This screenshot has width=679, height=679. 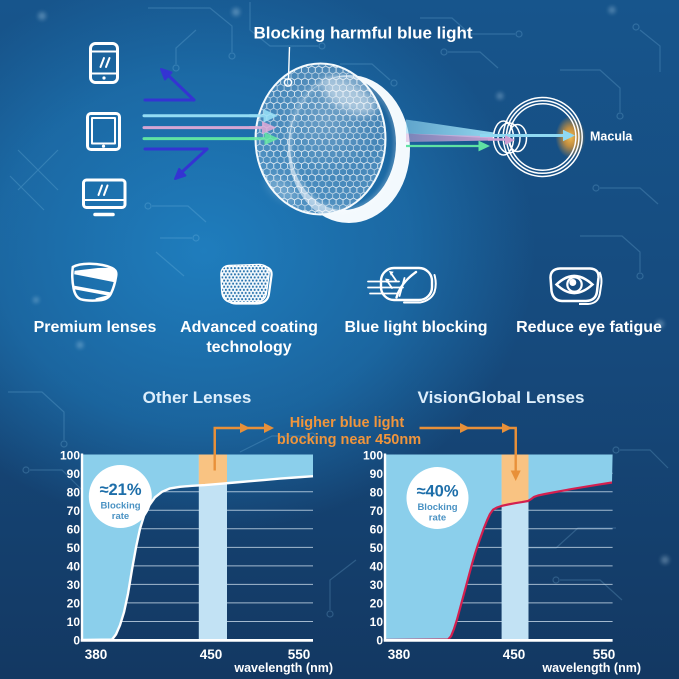 I want to click on svg-text: Higher blue light, so click(x=347, y=423).